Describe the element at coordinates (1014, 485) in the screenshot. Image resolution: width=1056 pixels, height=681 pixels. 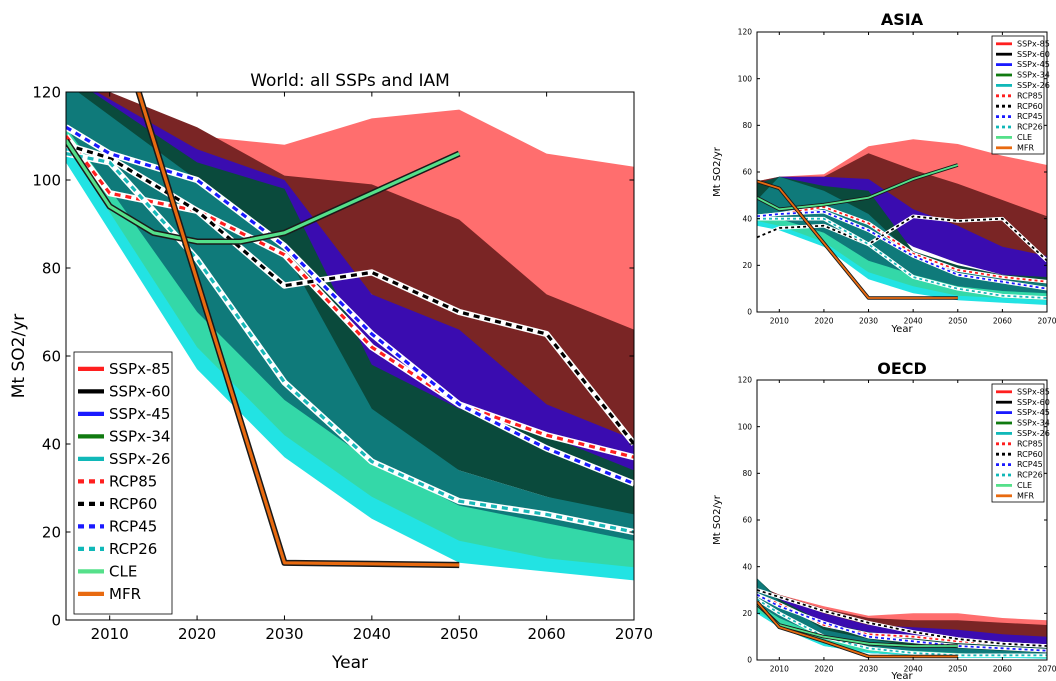
I see `legend-item: CLE` at that location.